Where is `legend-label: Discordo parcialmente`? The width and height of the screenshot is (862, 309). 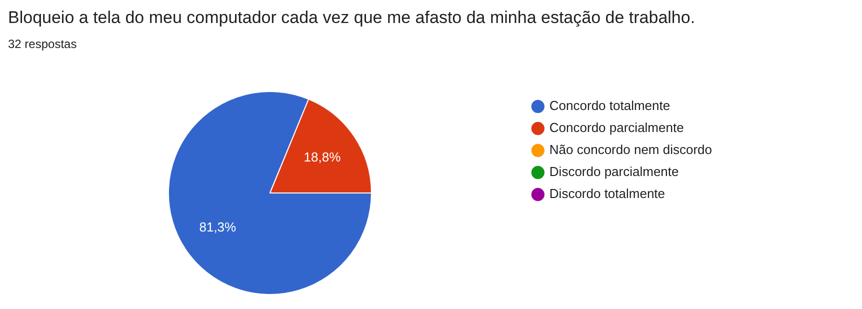 legend-label: Discordo parcialmente is located at coordinates (614, 172).